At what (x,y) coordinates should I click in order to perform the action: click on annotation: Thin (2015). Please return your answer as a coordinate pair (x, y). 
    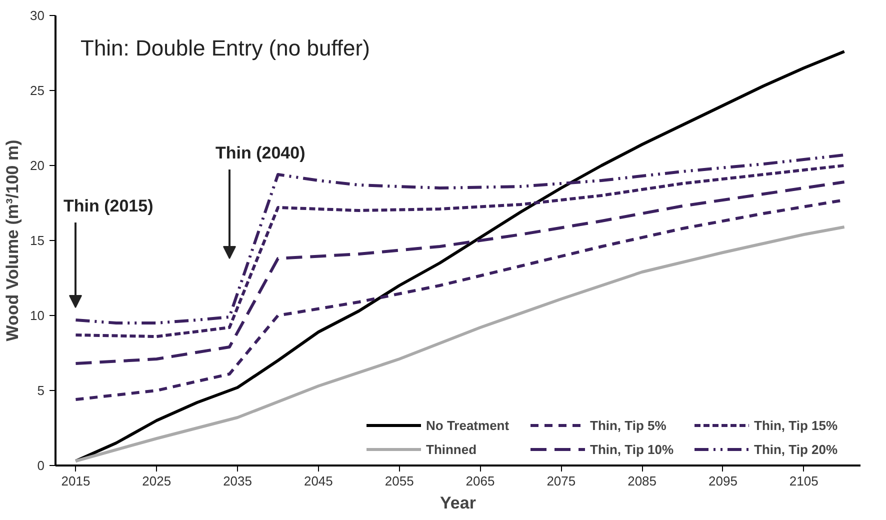
    Looking at the image, I should click on (109, 206).